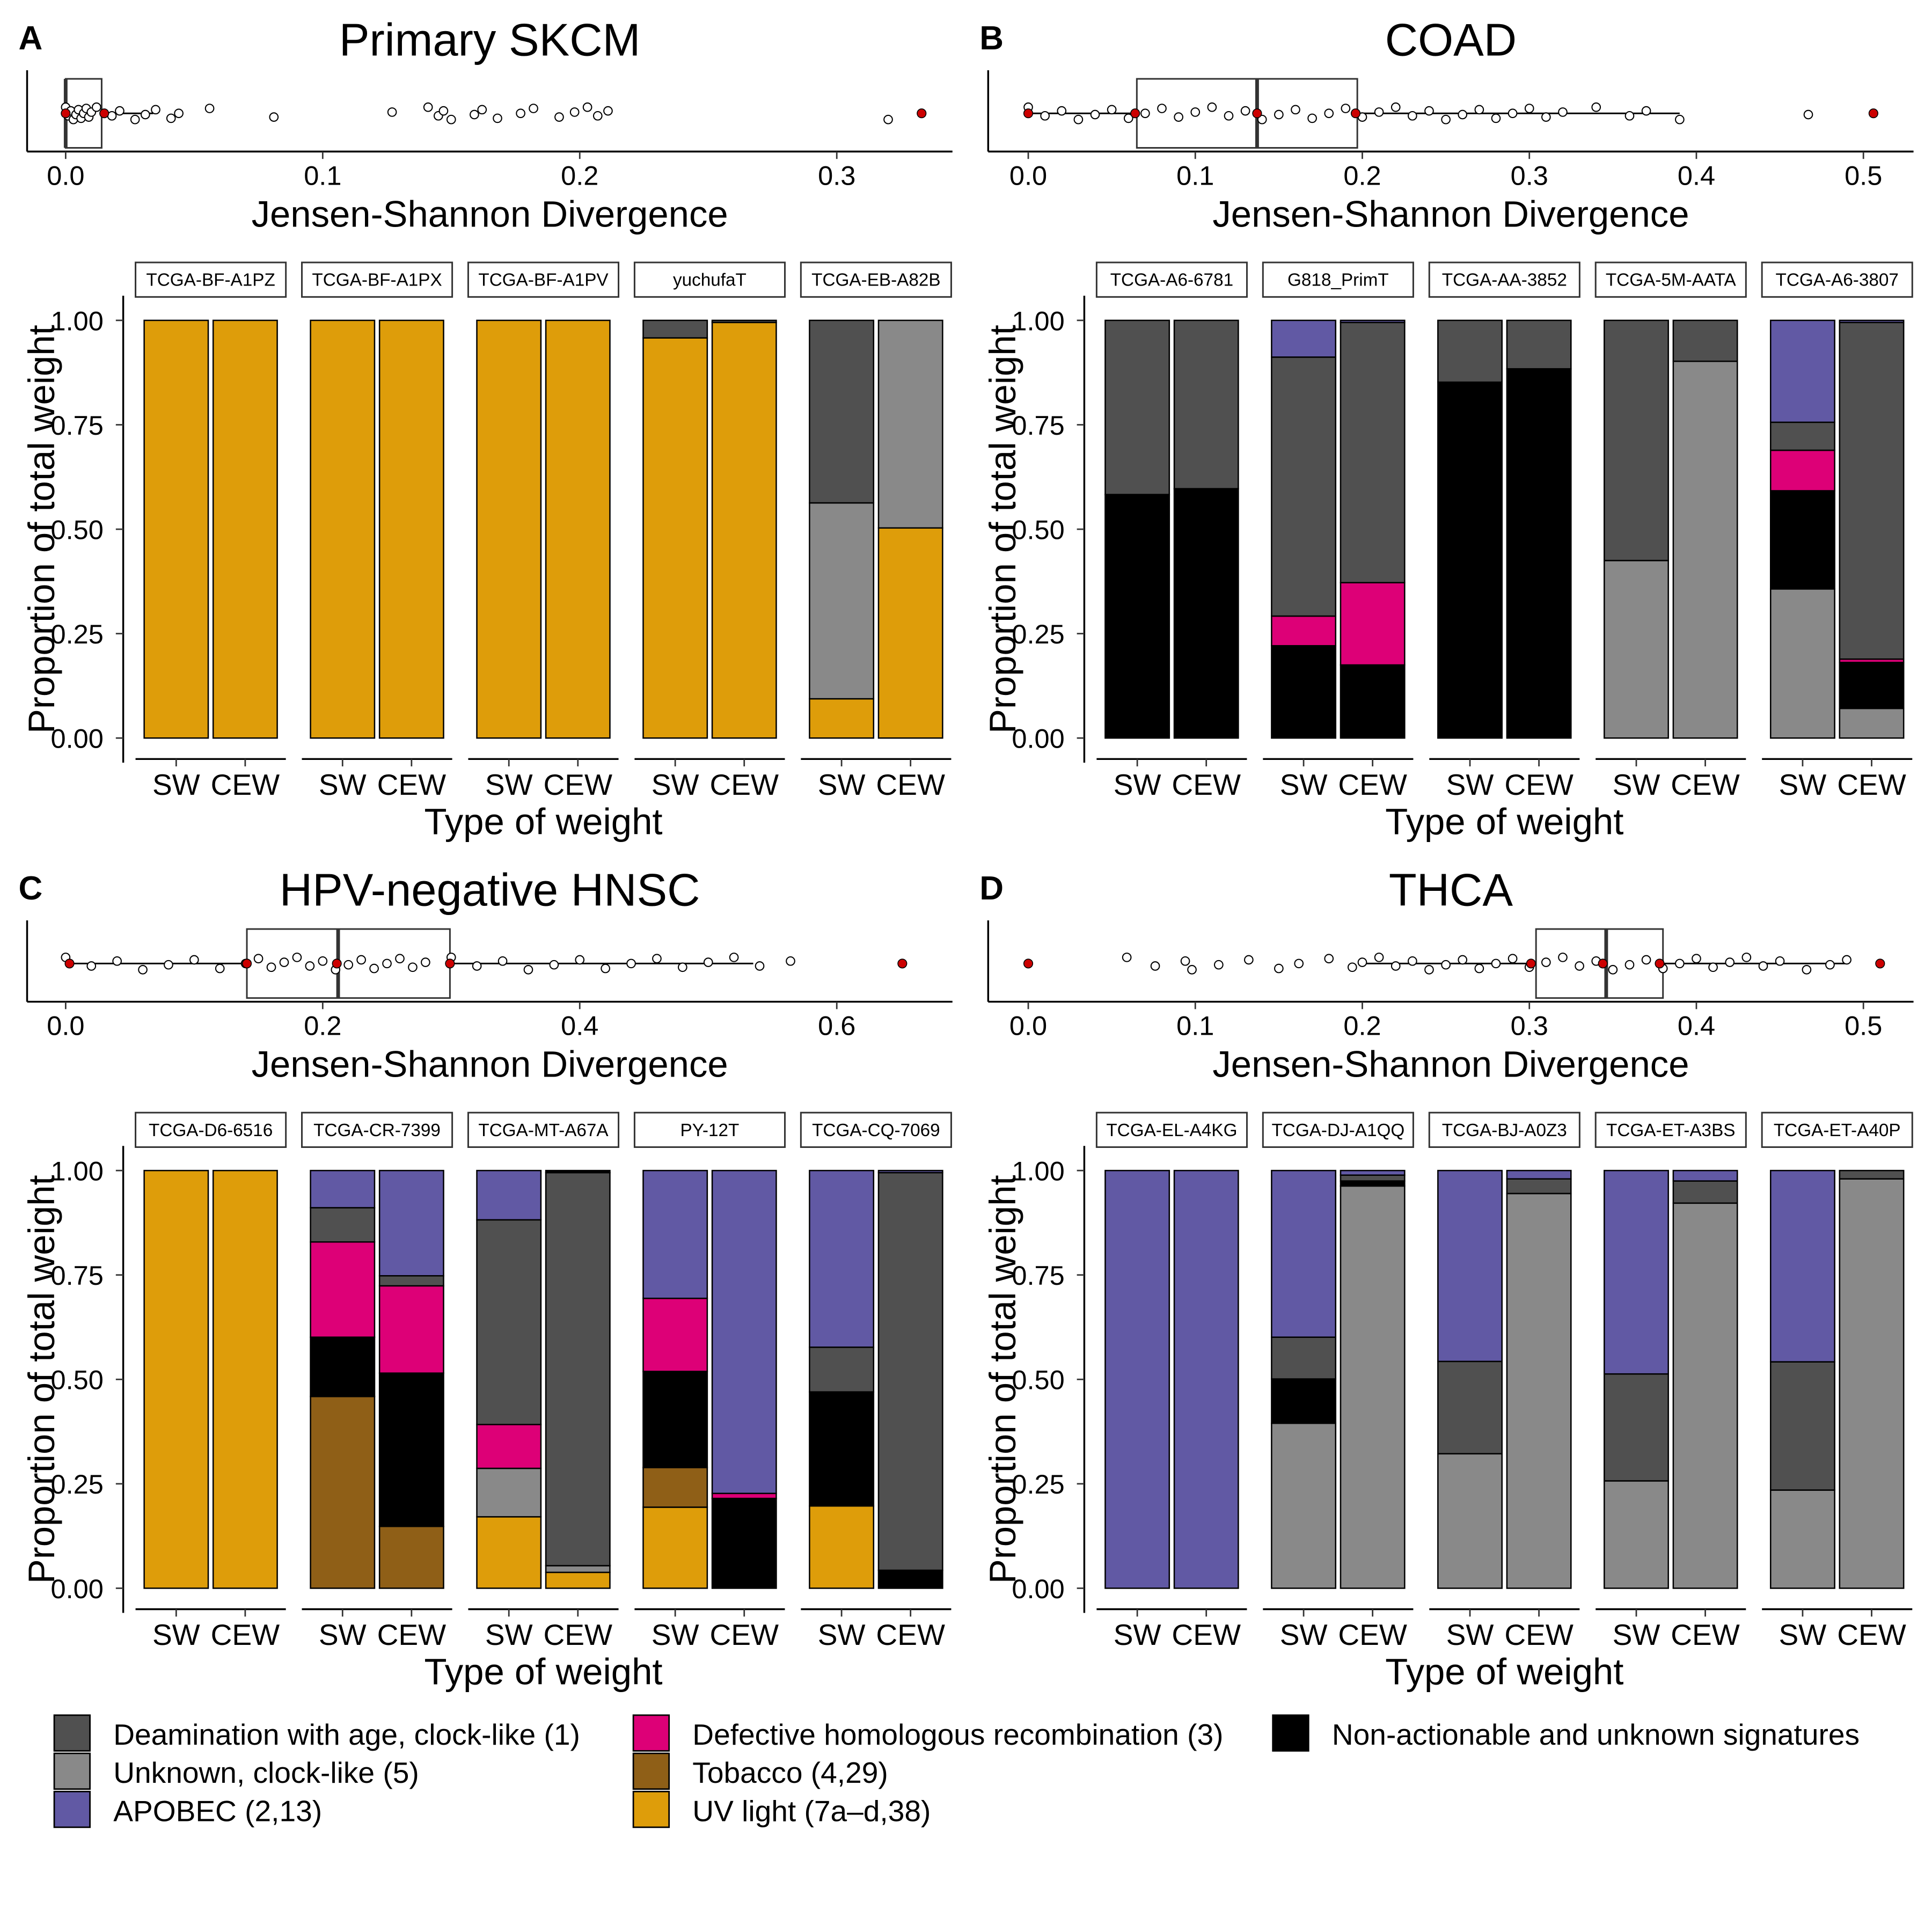 The width and height of the screenshot is (1932, 1932). What do you see at coordinates (77, 1484) in the screenshot?
I see `y-tick-label: 0.25` at bounding box center [77, 1484].